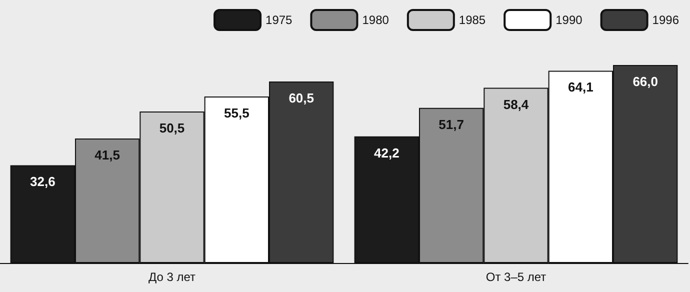 Image resolution: width=690 pixels, height=292 pixels. What do you see at coordinates (472, 20) in the screenshot?
I see `legend-label: 1985` at bounding box center [472, 20].